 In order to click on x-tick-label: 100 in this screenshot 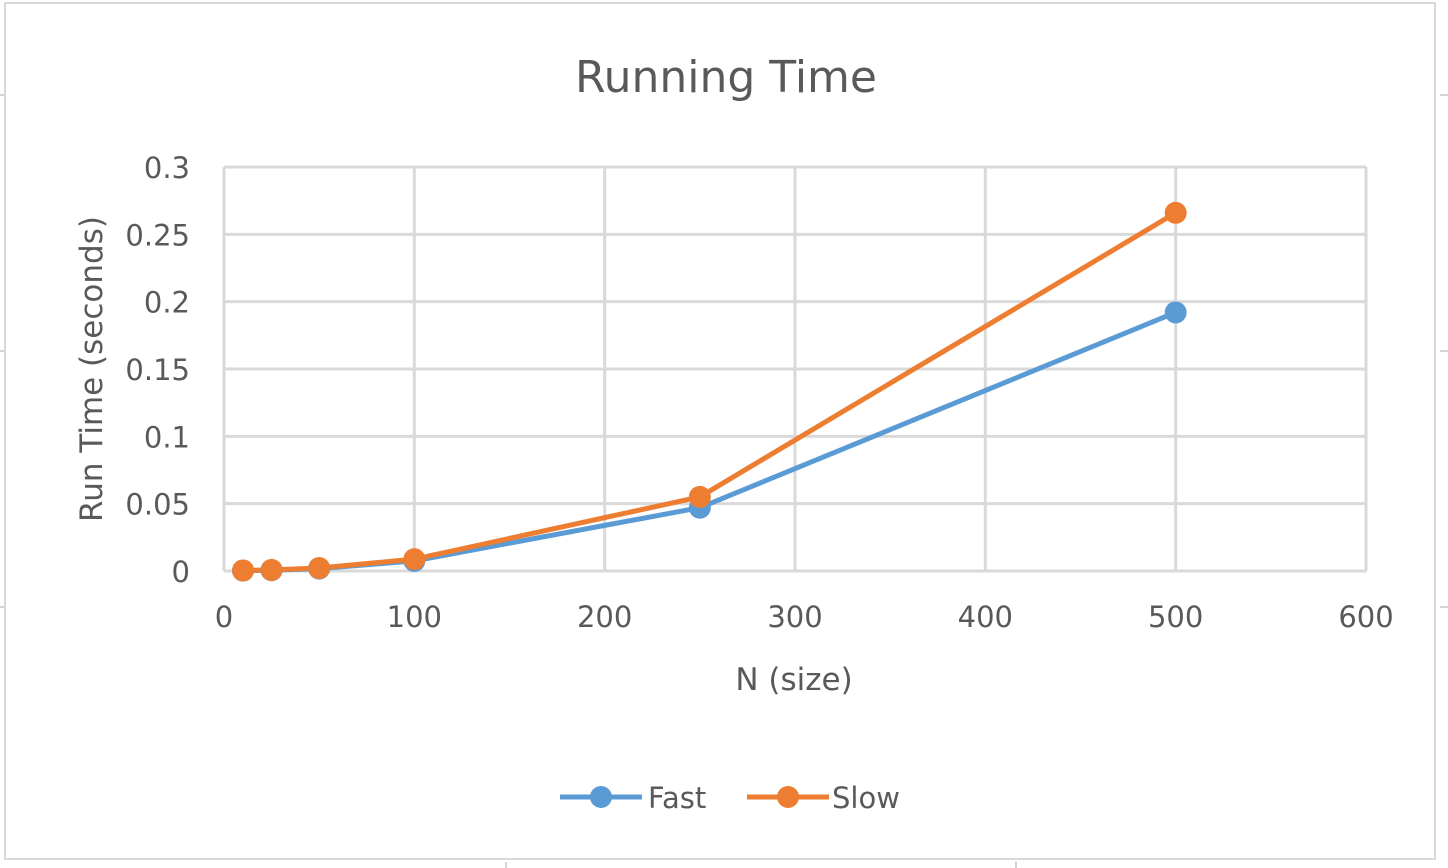, I will do `click(414, 617)`.